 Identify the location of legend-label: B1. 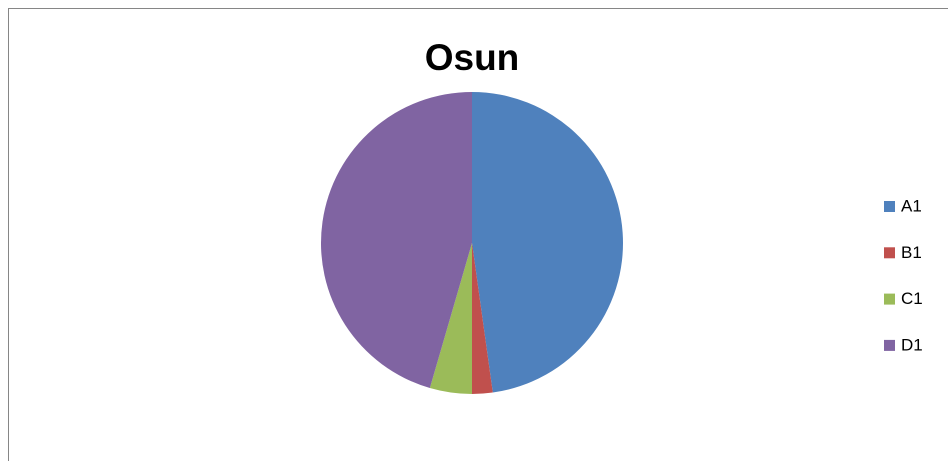
(911, 252).